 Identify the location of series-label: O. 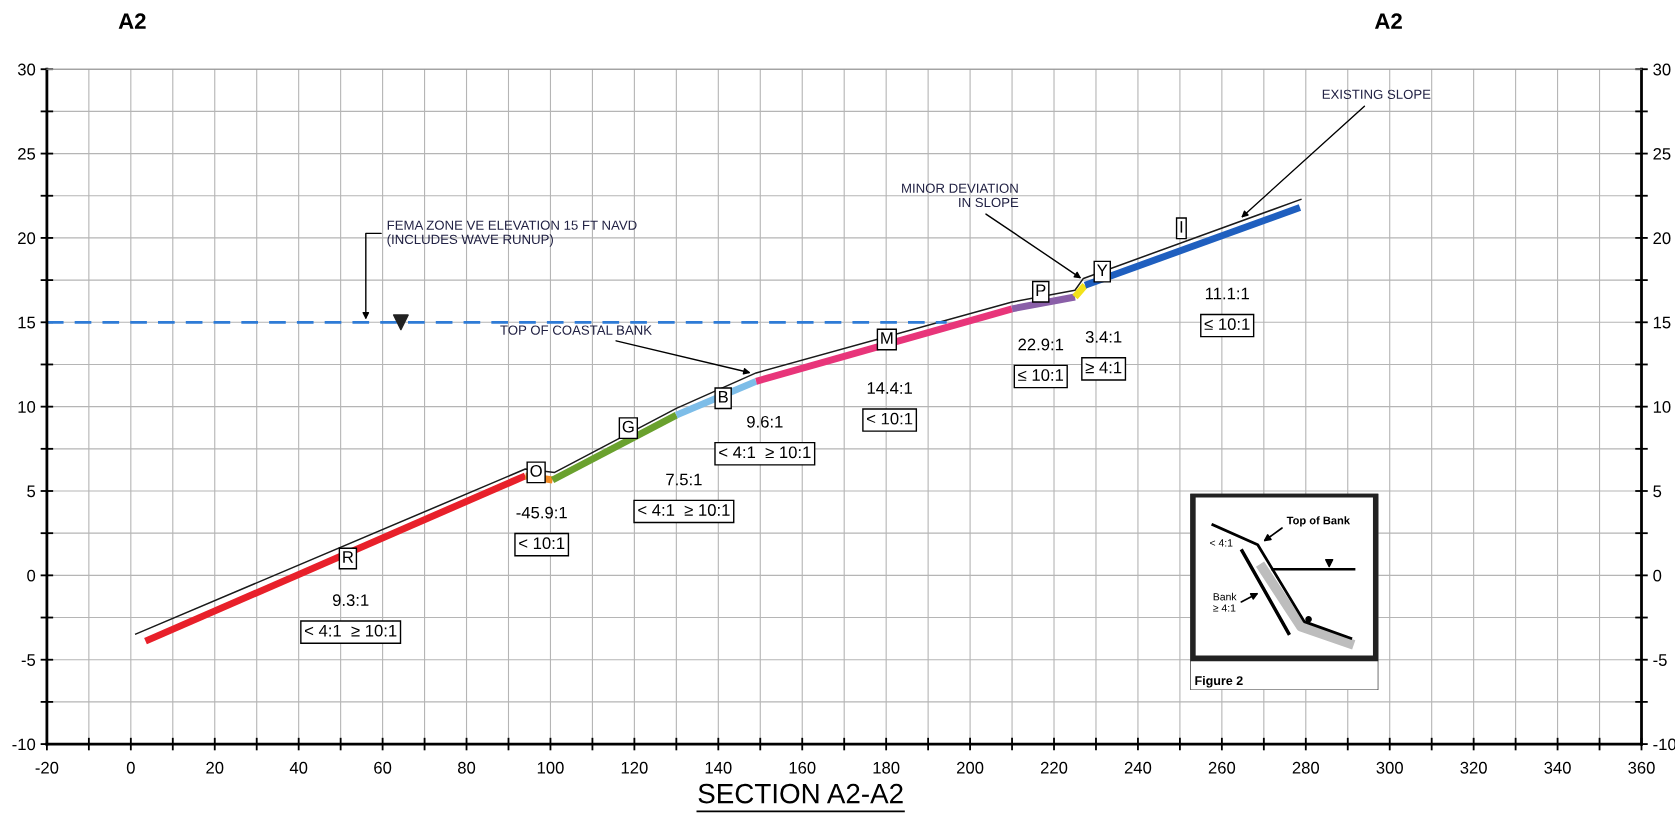
(536, 471).